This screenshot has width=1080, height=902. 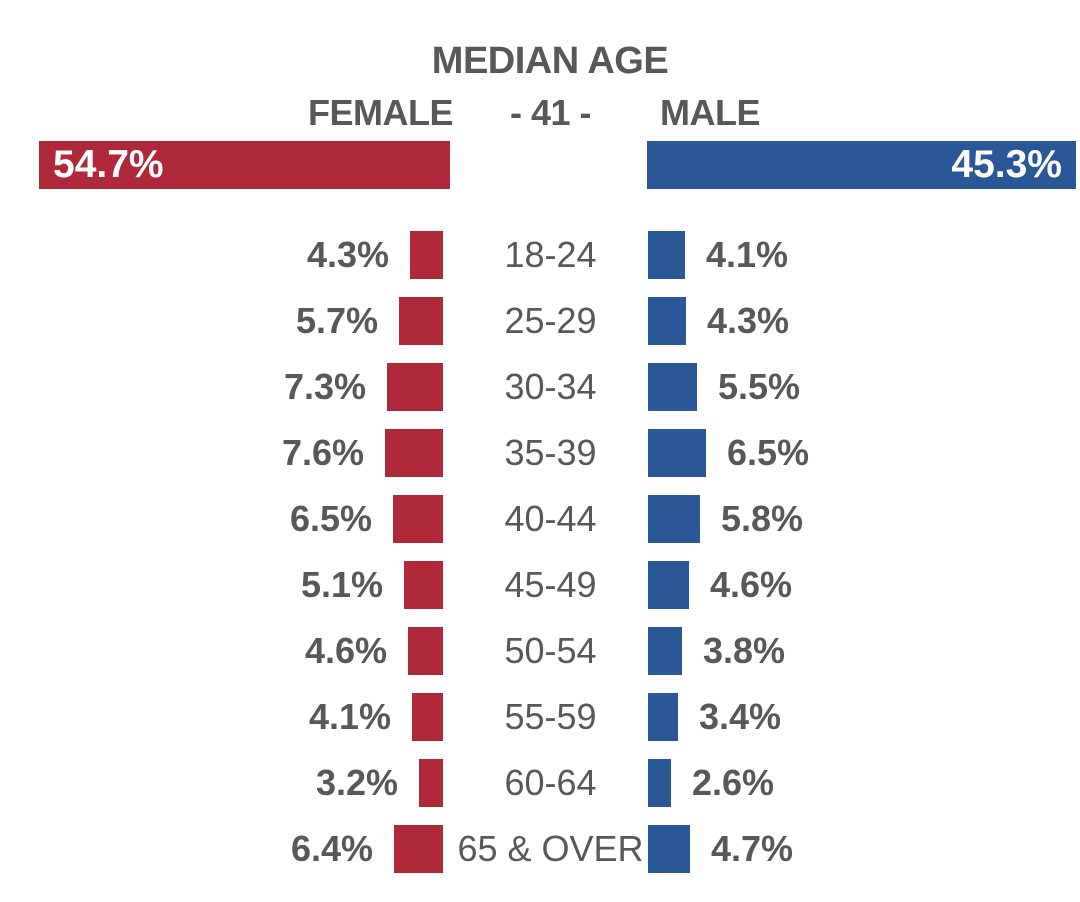 I want to click on age-group-label: 65 & OVER, so click(x=550, y=848).